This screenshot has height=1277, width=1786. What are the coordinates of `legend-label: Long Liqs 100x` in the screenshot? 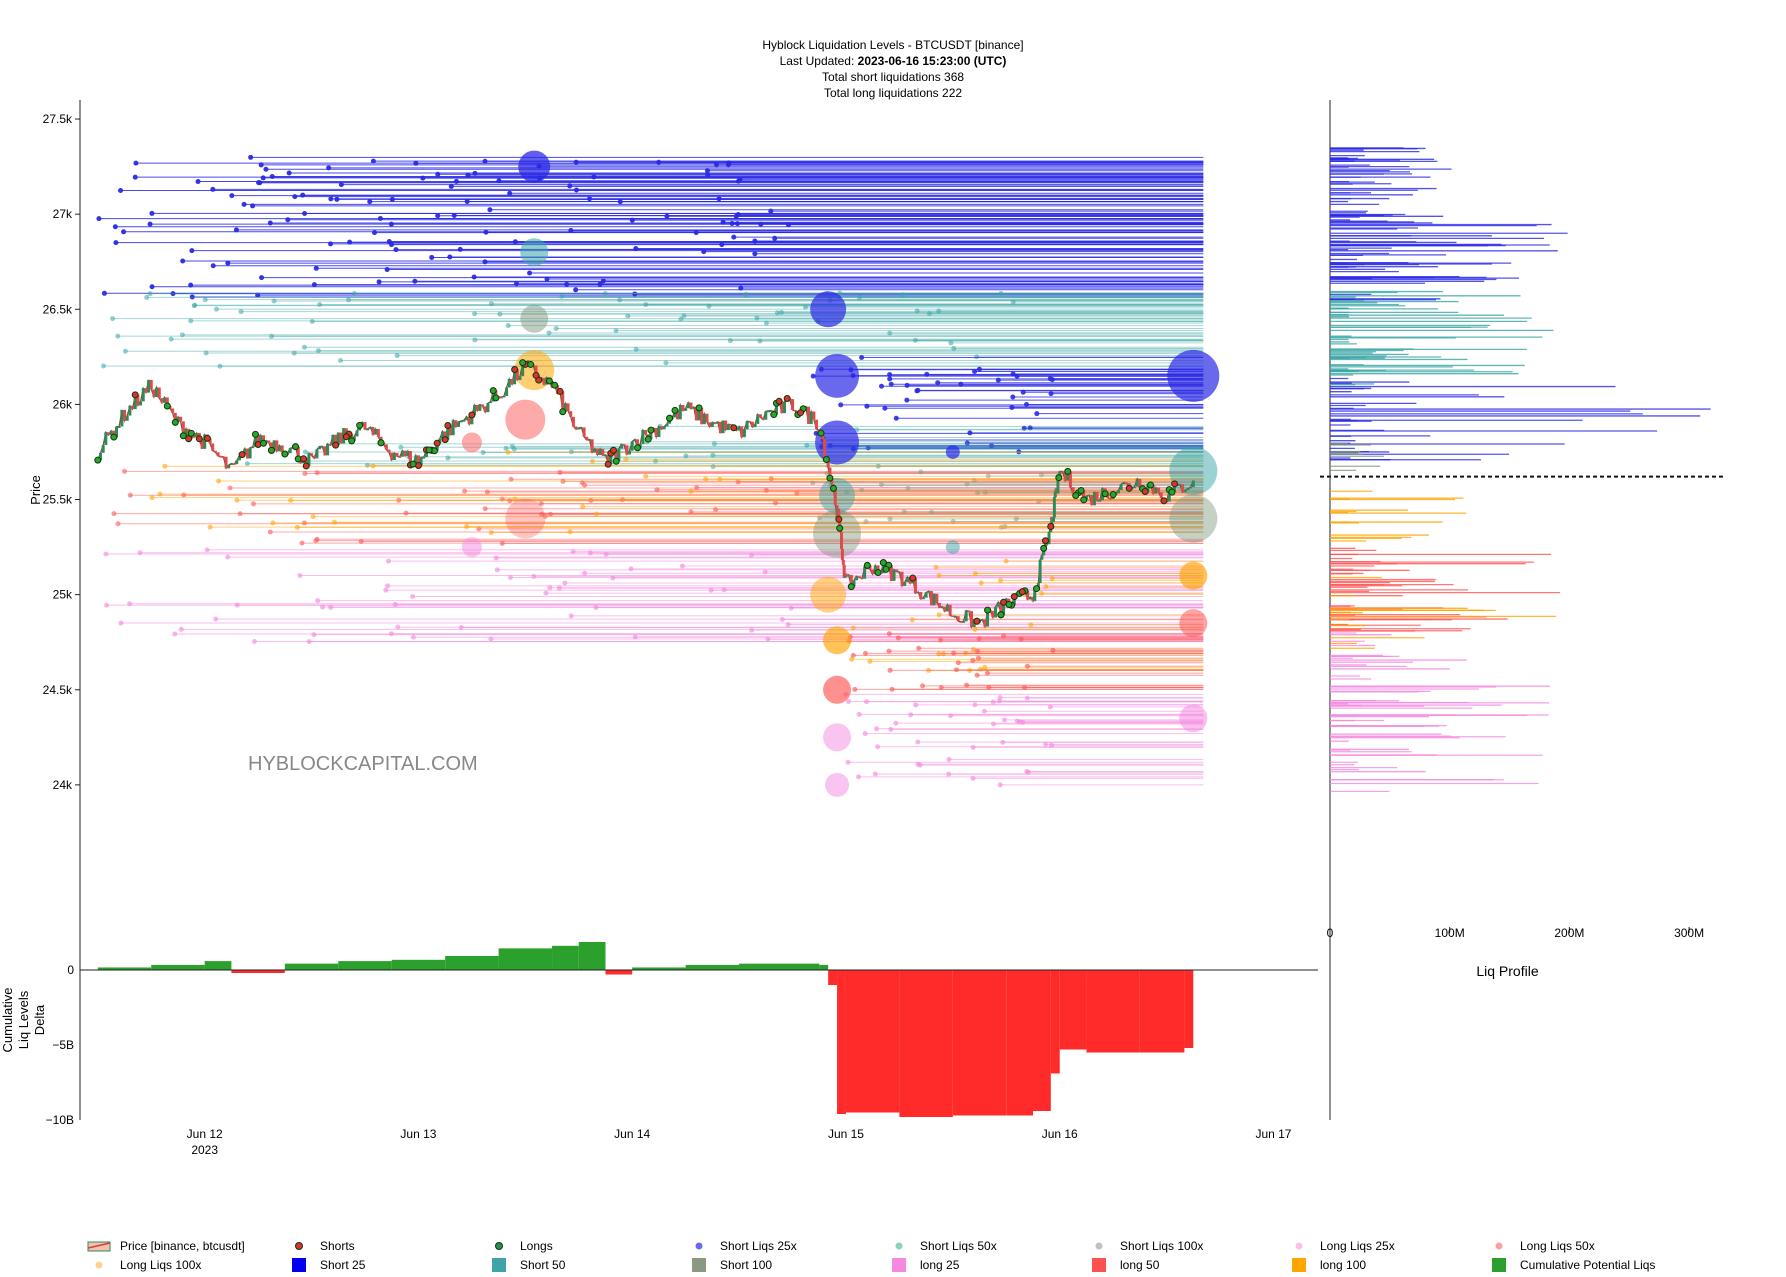 It's located at (160, 1265).